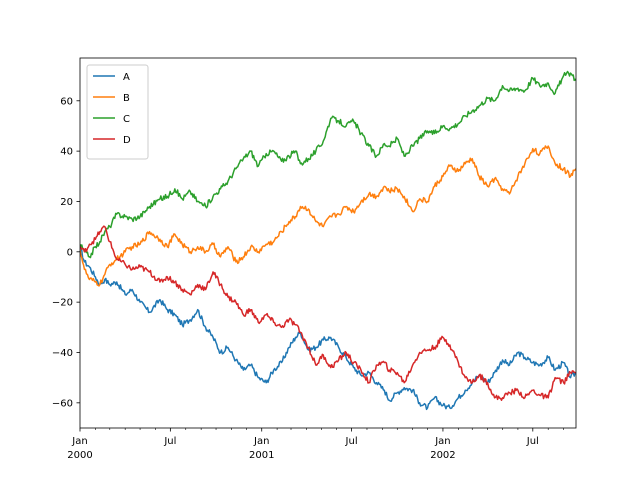 This screenshot has width=640, height=480. What do you see at coordinates (442, 455) in the screenshot?
I see `x-tick-year-label: 2002` at bounding box center [442, 455].